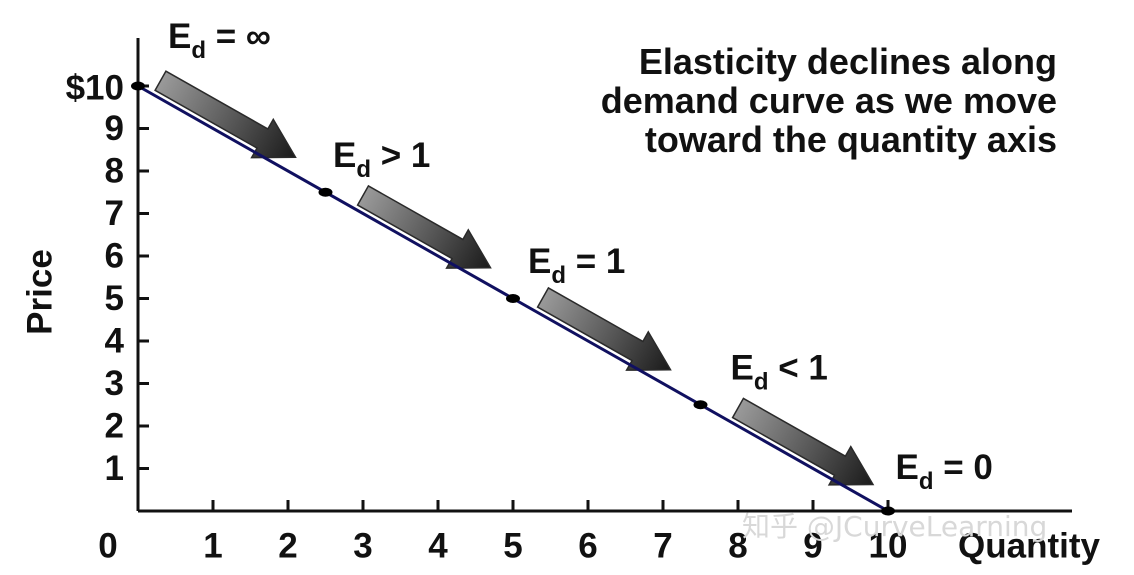 The height and width of the screenshot is (575, 1134). I want to click on title-line-1: Elasticity declines along, so click(848, 61).